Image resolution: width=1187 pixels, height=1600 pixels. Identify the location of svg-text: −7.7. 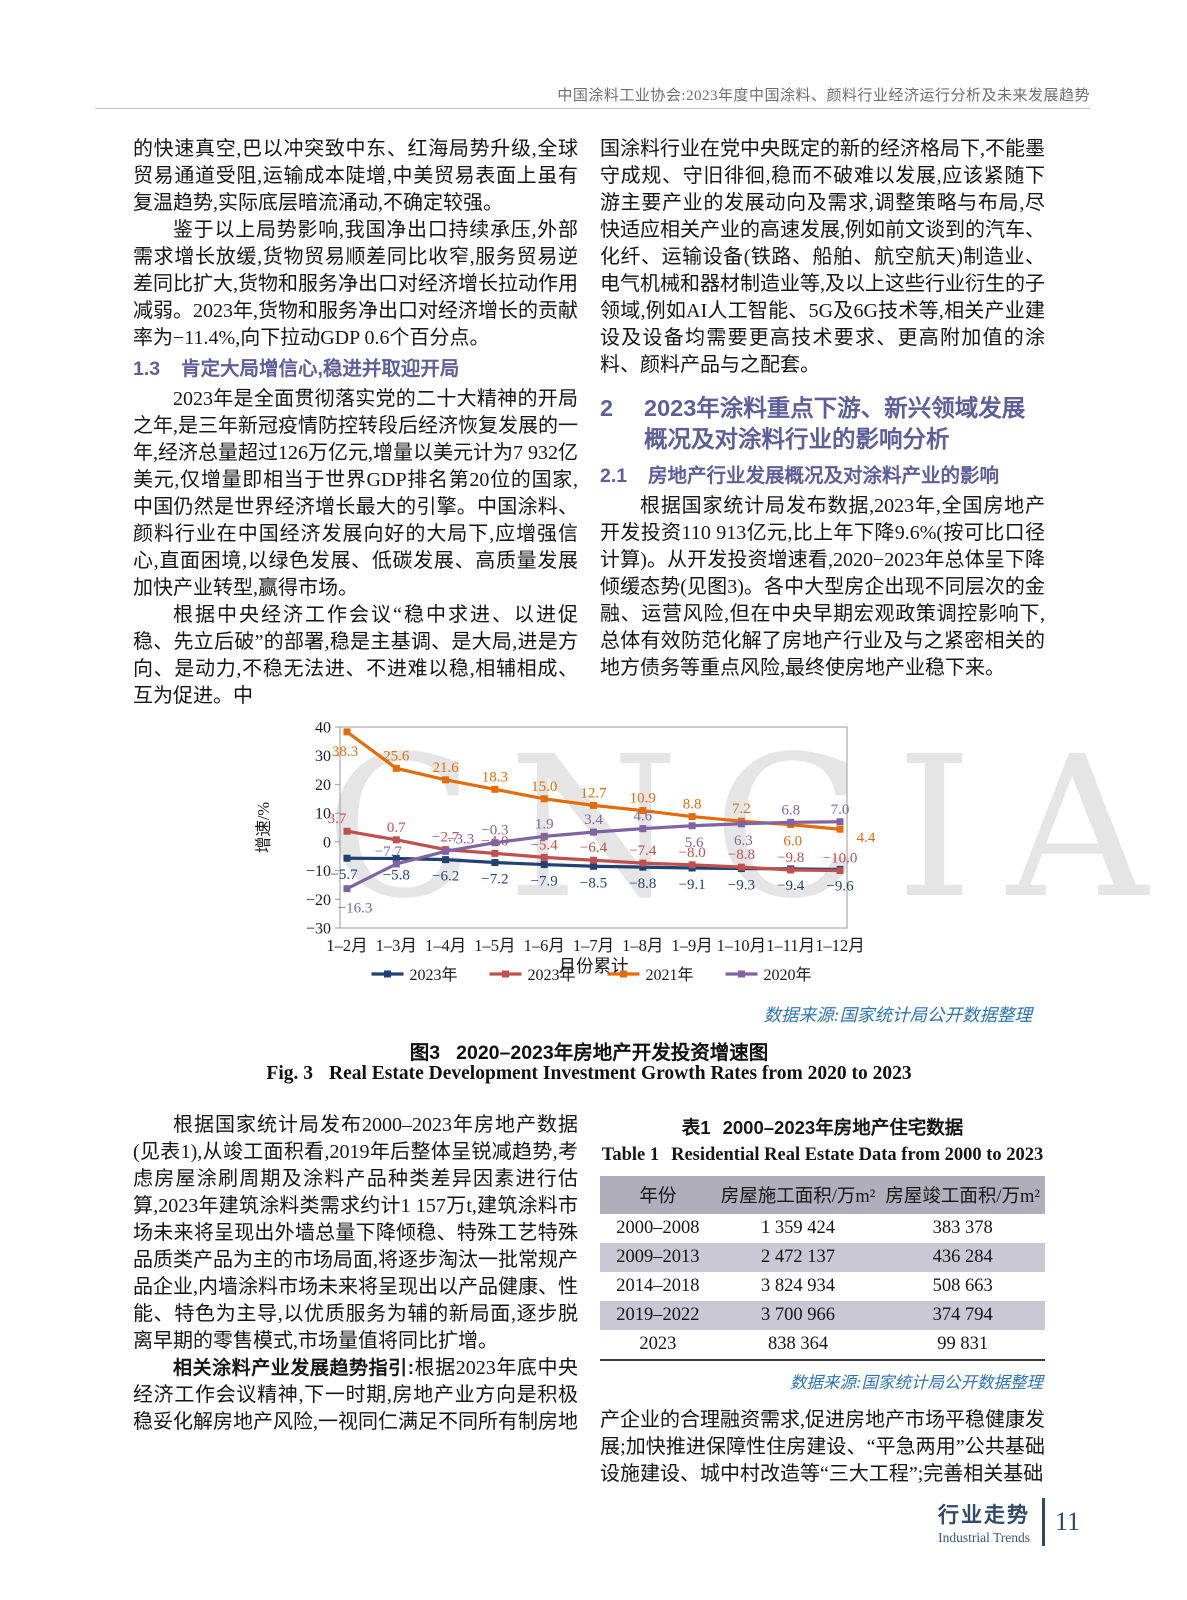
(389, 852).